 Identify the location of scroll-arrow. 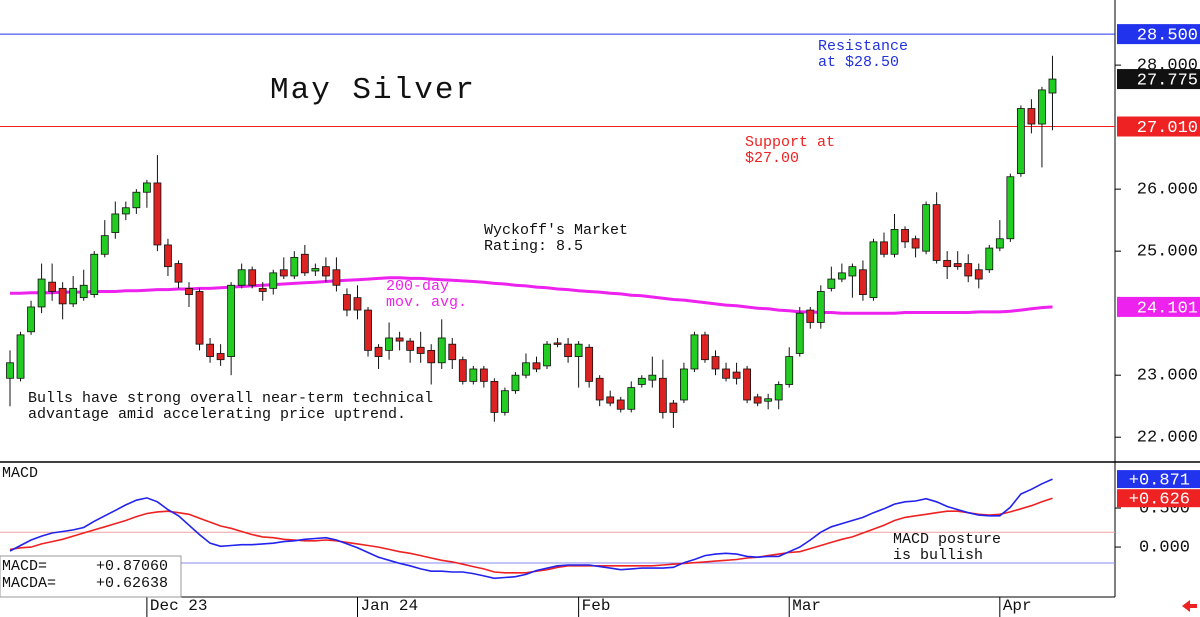
(1189, 606).